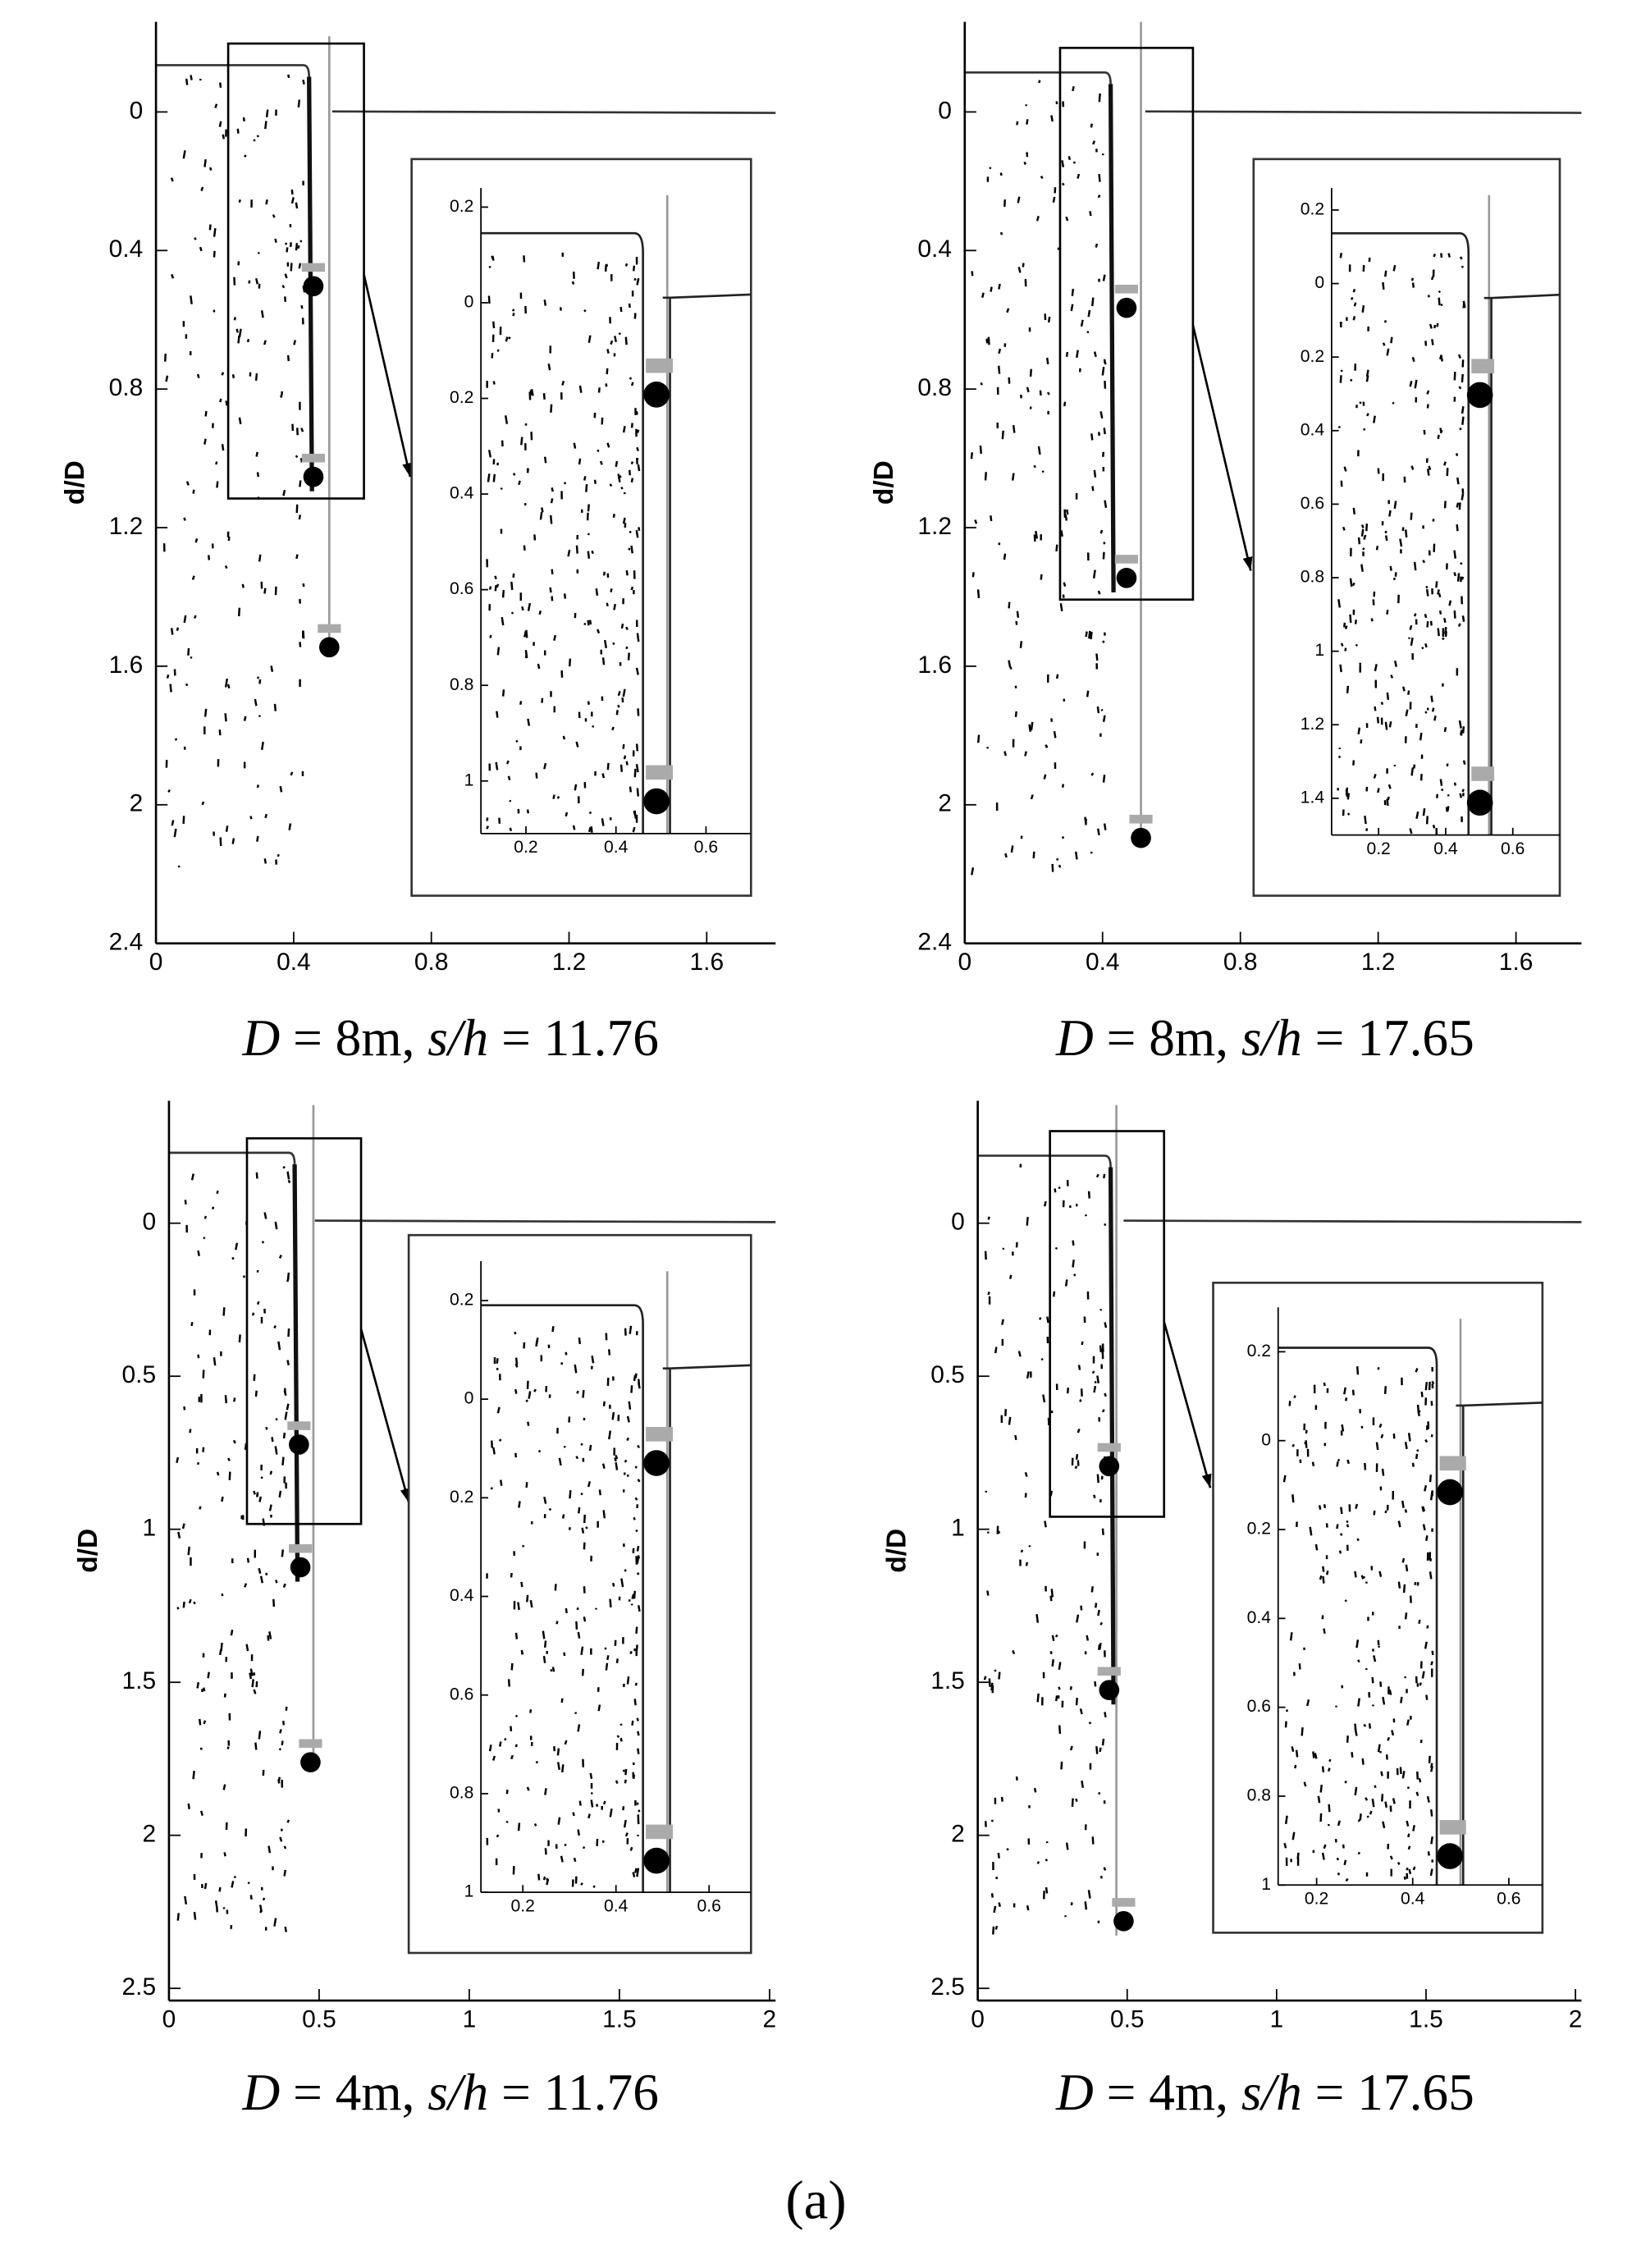 This screenshot has height=2268, width=1632. What do you see at coordinates (1247, 563) in the screenshot?
I see `arrow-head` at bounding box center [1247, 563].